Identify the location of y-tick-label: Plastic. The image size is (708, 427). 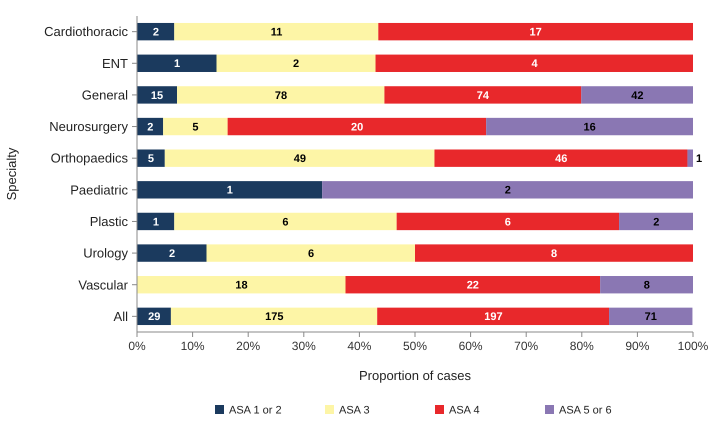
(109, 221).